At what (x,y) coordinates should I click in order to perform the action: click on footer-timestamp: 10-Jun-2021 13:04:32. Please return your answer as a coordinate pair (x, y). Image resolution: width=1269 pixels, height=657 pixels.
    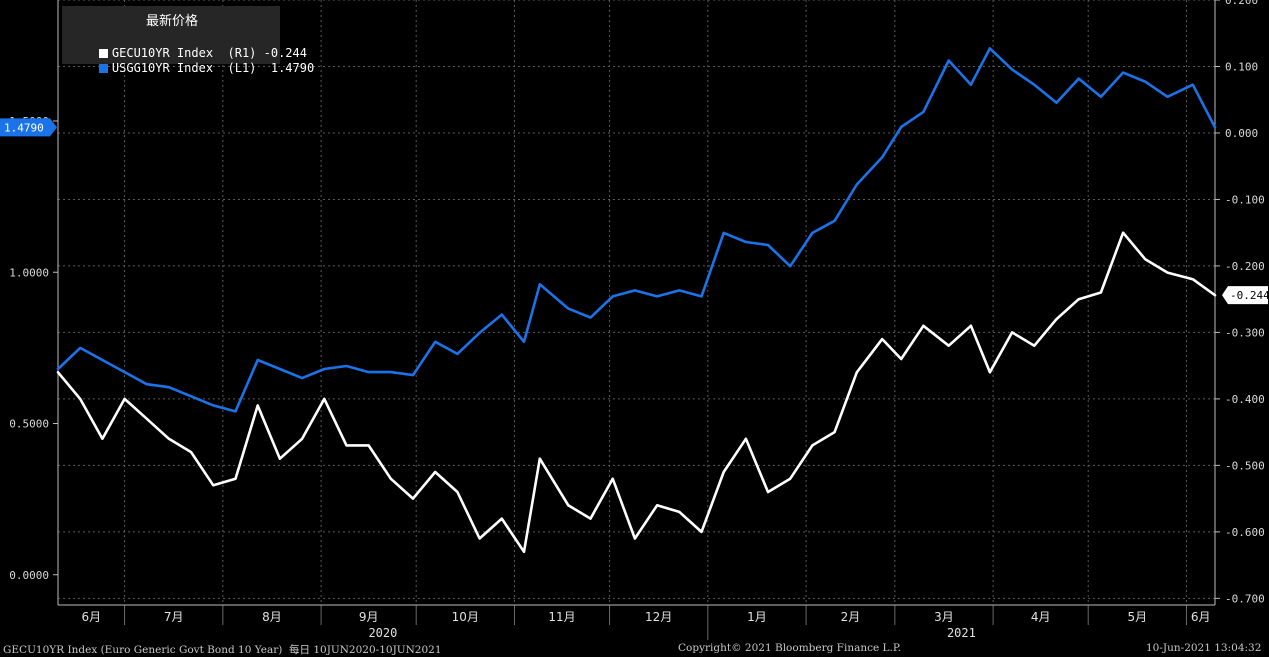
    Looking at the image, I should click on (1204, 648).